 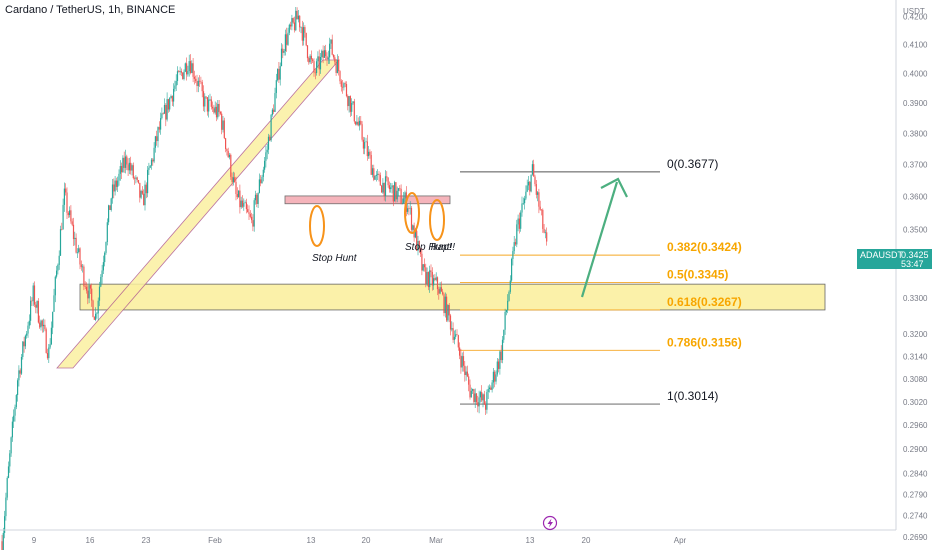 What do you see at coordinates (915, 229) in the screenshot?
I see `y-tick-label: 0.3500` at bounding box center [915, 229].